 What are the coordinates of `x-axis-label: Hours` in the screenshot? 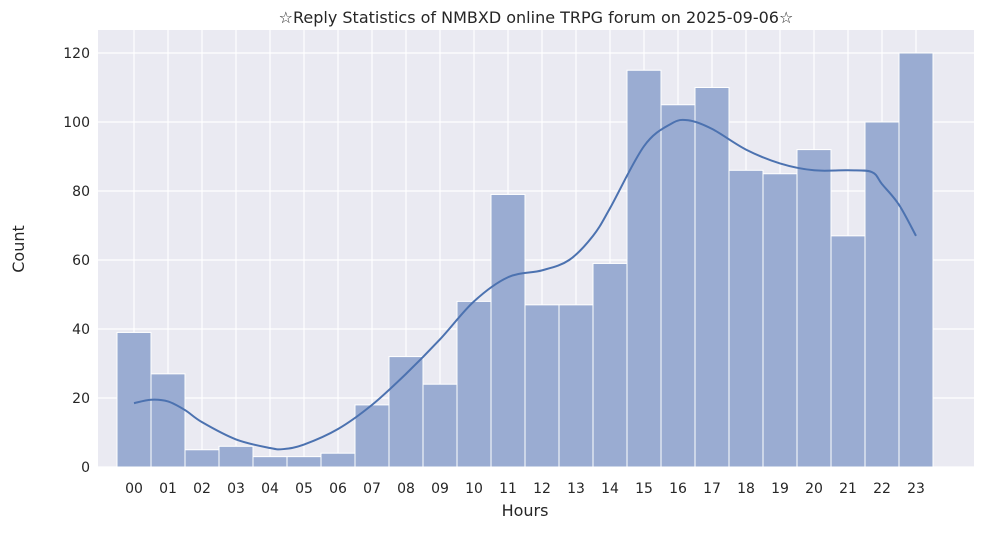 It's located at (525, 510).